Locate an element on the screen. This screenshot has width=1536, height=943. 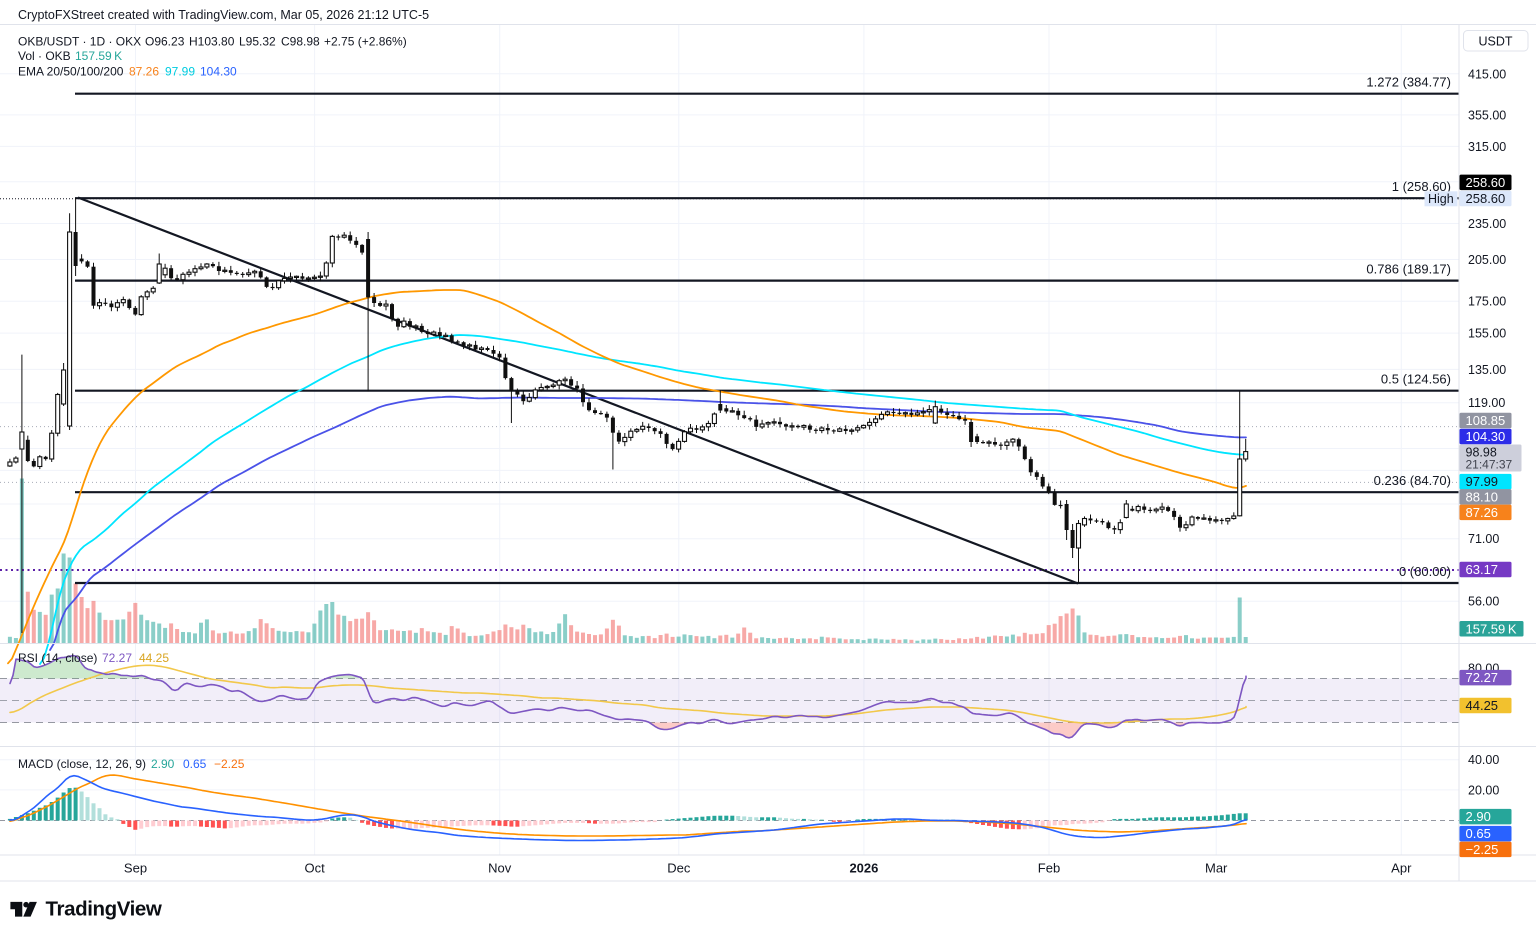
svg-text: 315.00 is located at coordinates (1487, 147).